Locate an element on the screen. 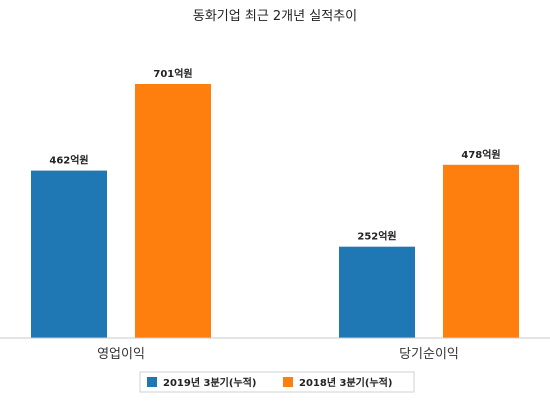 This screenshot has height=405, width=550. legend-box is located at coordinates (277, 382).